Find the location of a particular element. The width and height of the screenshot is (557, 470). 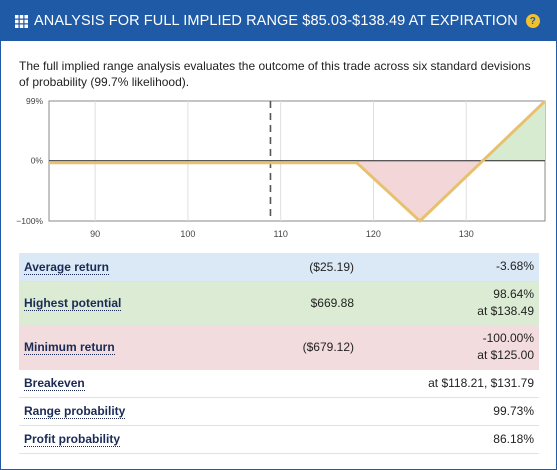

question-circle-icon: ? is located at coordinates (532, 21).